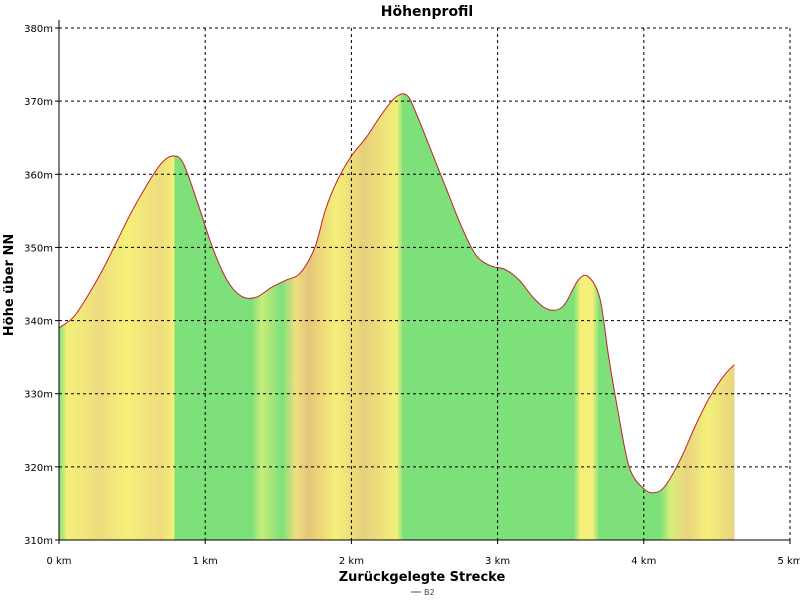 This screenshot has width=800, height=600. I want to click on x-tick-label: 3 km, so click(497, 561).